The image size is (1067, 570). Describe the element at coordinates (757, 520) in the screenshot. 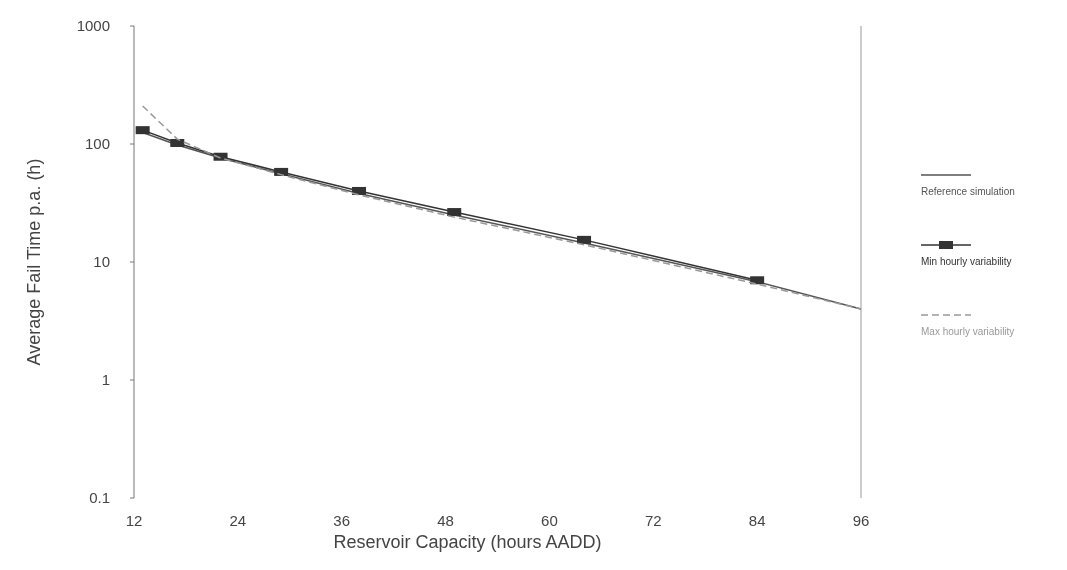

I see `x-tick-label: 84` at that location.